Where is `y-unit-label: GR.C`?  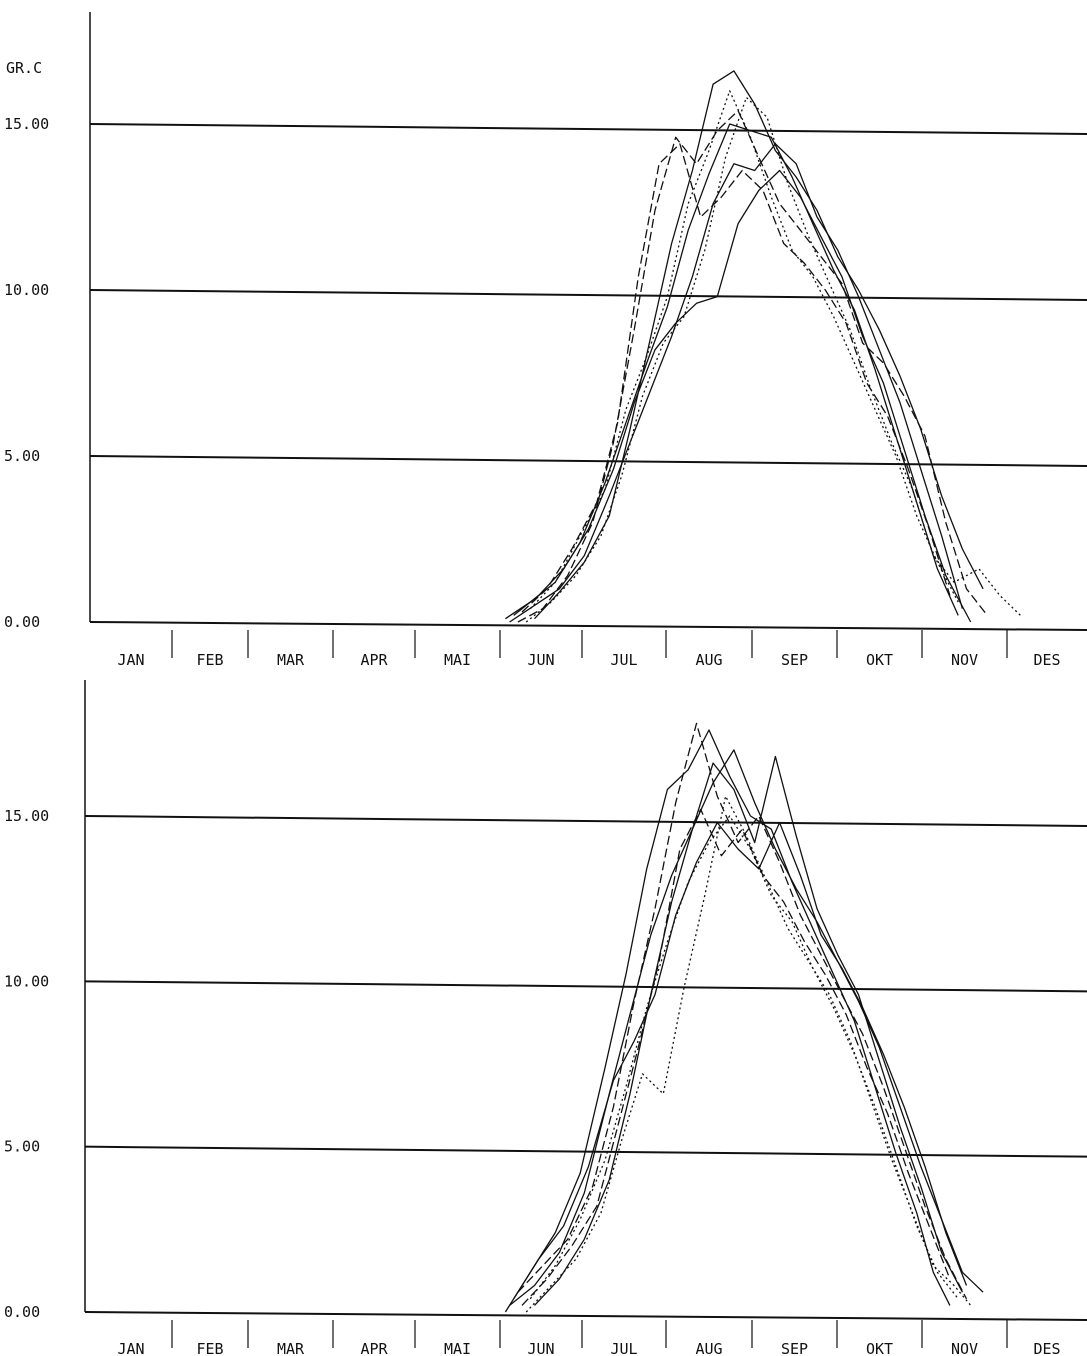 y-unit-label: GR.C is located at coordinates (24, 68).